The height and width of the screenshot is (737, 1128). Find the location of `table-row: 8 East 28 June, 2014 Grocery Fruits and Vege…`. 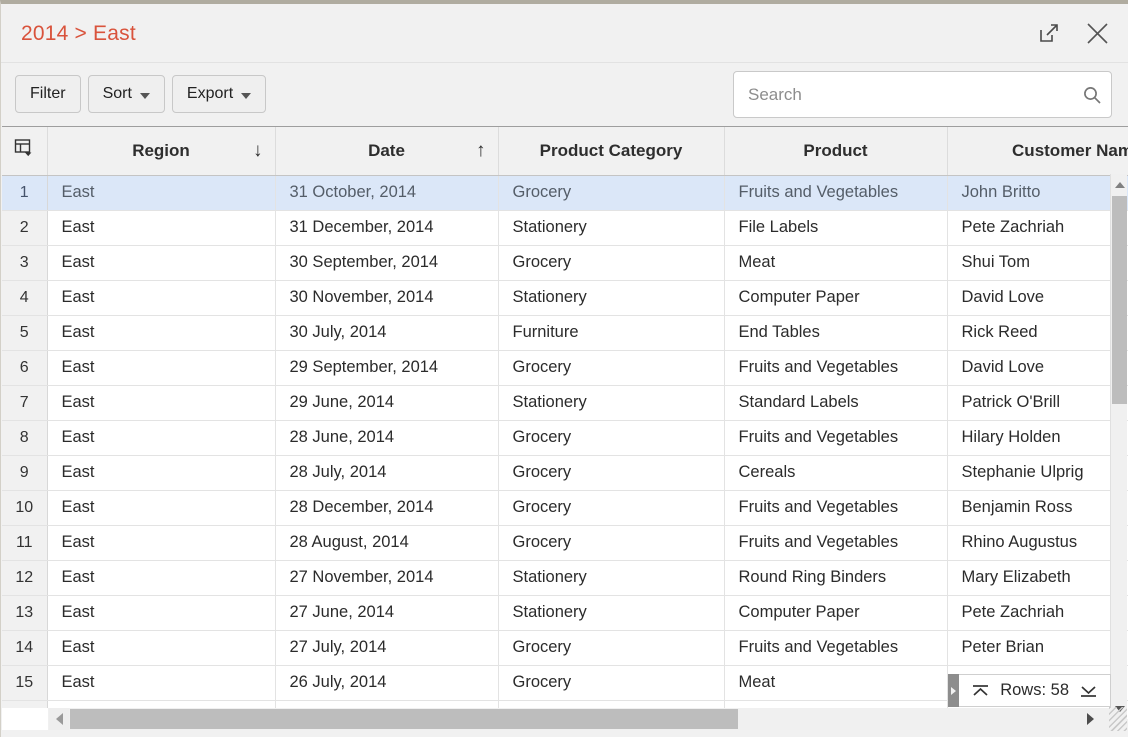

table-row: 8 East 28 June, 2014 Grocery Fruits and Vege… is located at coordinates (565, 438).